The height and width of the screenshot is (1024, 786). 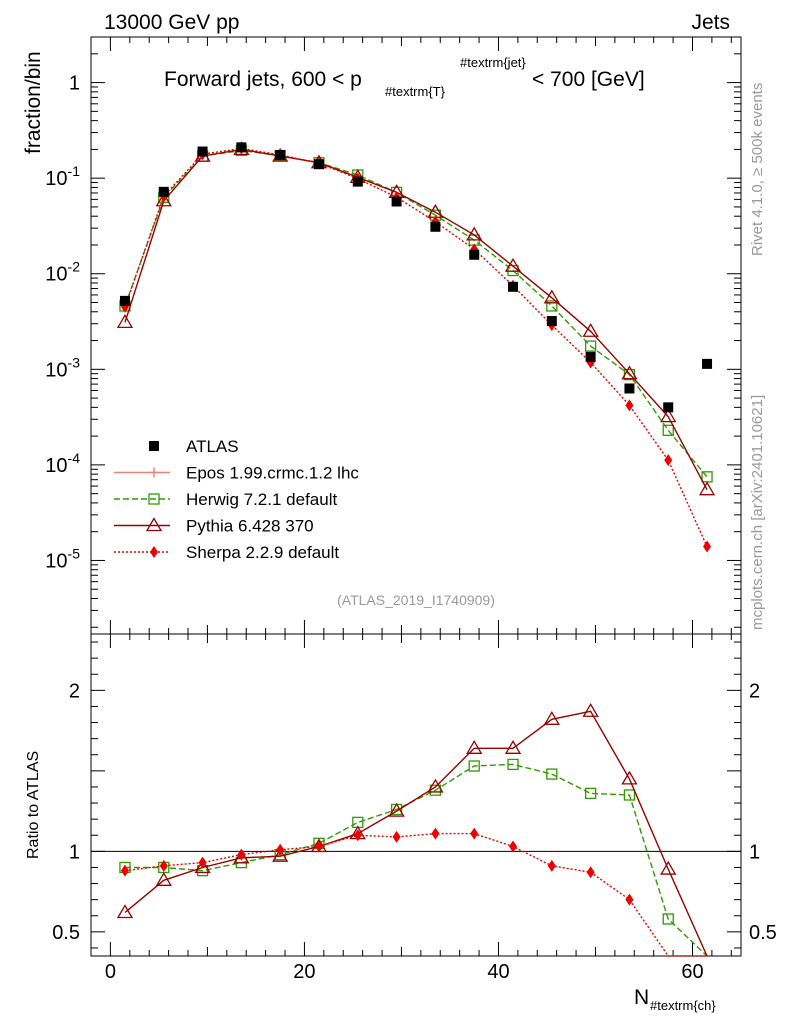 What do you see at coordinates (404, 972) in the screenshot?
I see `x-tick-labels: 0 20 40 60` at bounding box center [404, 972].